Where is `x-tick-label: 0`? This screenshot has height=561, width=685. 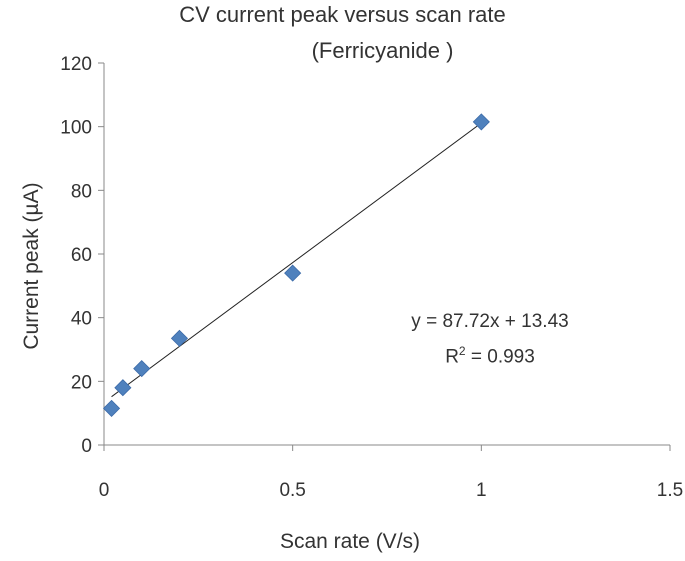
x-tick-label: 0 is located at coordinates (104, 490).